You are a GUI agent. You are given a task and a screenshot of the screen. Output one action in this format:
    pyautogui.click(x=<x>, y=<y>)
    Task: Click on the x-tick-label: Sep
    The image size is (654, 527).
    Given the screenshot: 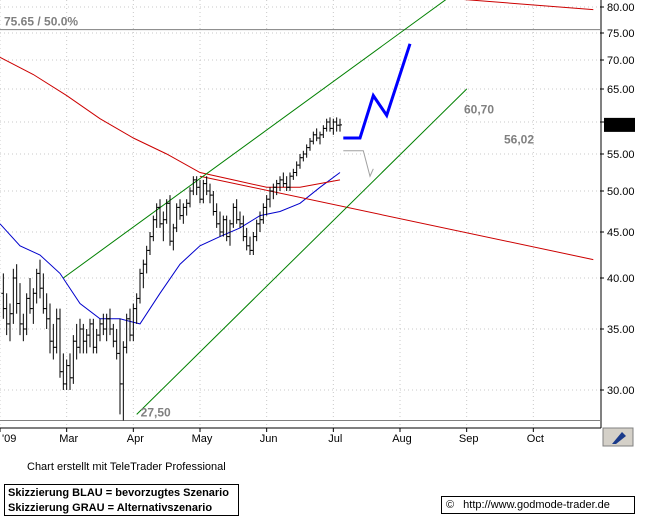 What is the action you would take?
    pyautogui.click(x=469, y=439)
    